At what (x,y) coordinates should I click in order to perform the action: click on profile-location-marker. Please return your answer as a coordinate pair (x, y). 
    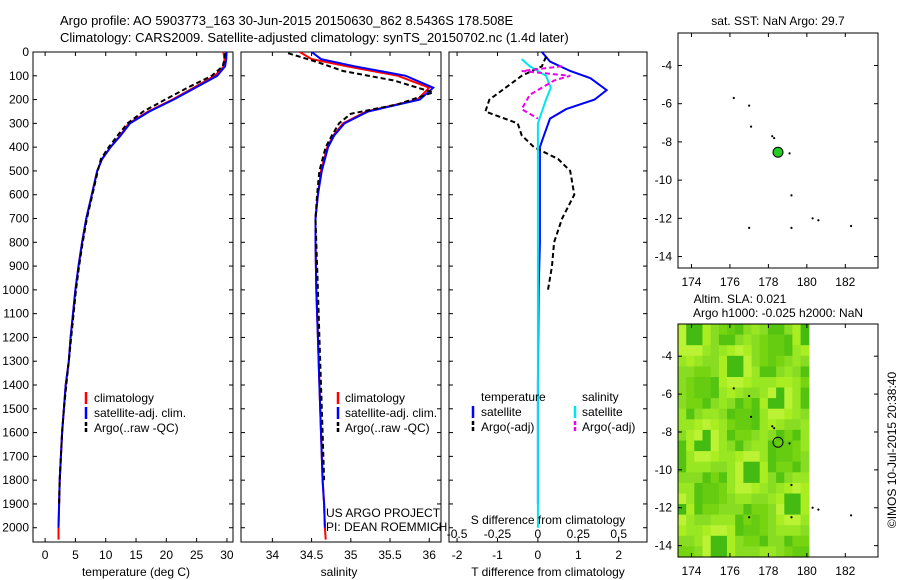
    Looking at the image, I should click on (778, 442).